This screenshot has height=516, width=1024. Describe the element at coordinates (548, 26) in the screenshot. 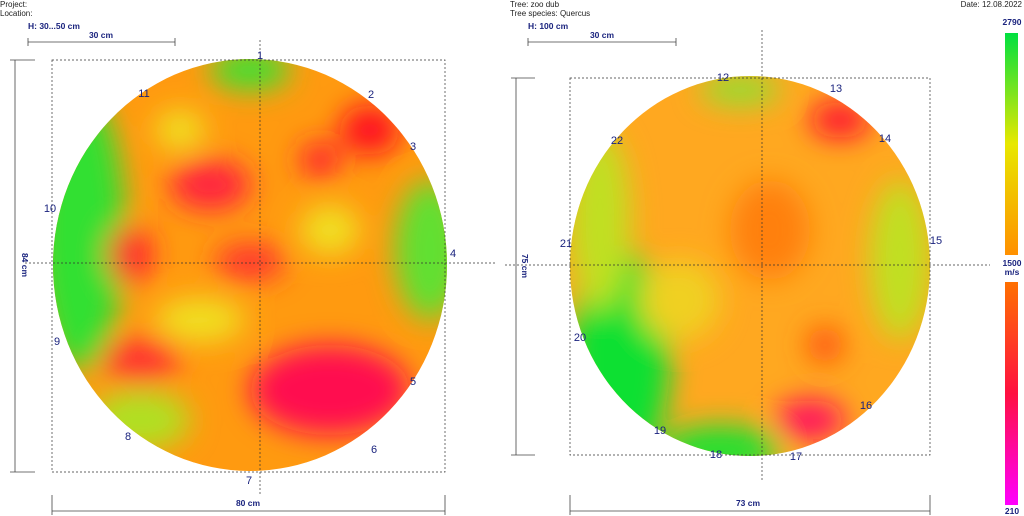

I see `height-label: H: 100 cm` at that location.